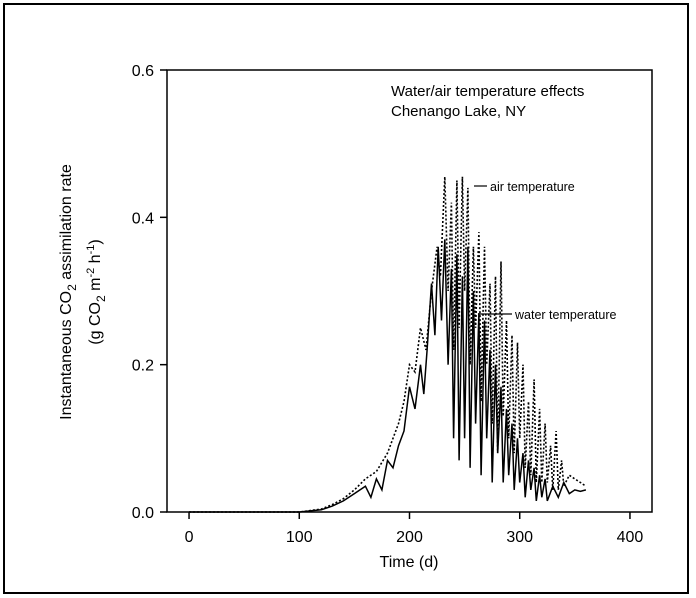 The image size is (696, 598). Describe the element at coordinates (68, 292) in the screenshot. I see `y-axis-label-line-1: Instantaneous CO2 assimilation rate` at that location.